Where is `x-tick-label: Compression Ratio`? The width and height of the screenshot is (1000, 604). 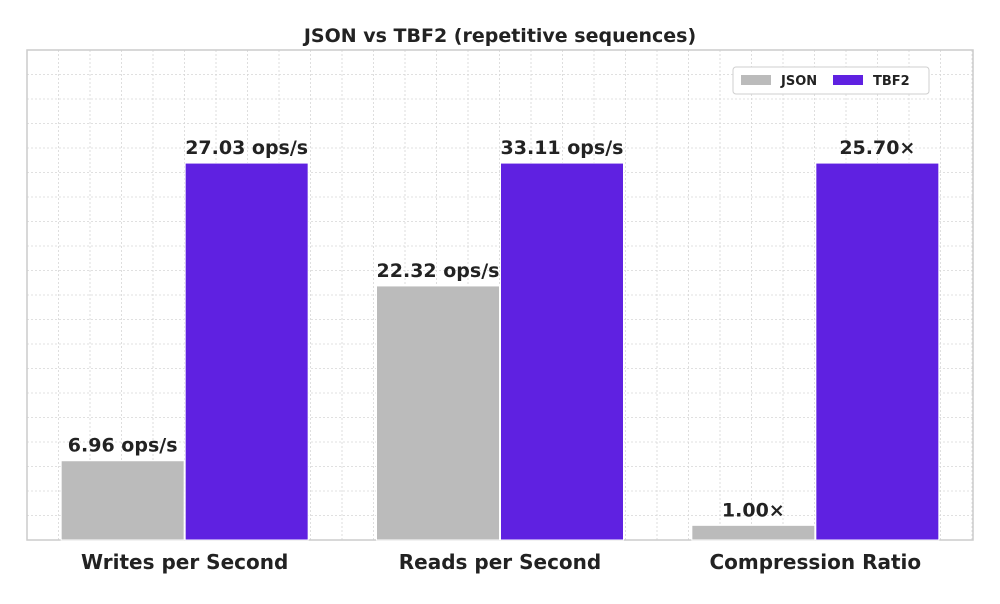
x-tick-label: Compression Ratio is located at coordinates (815, 562).